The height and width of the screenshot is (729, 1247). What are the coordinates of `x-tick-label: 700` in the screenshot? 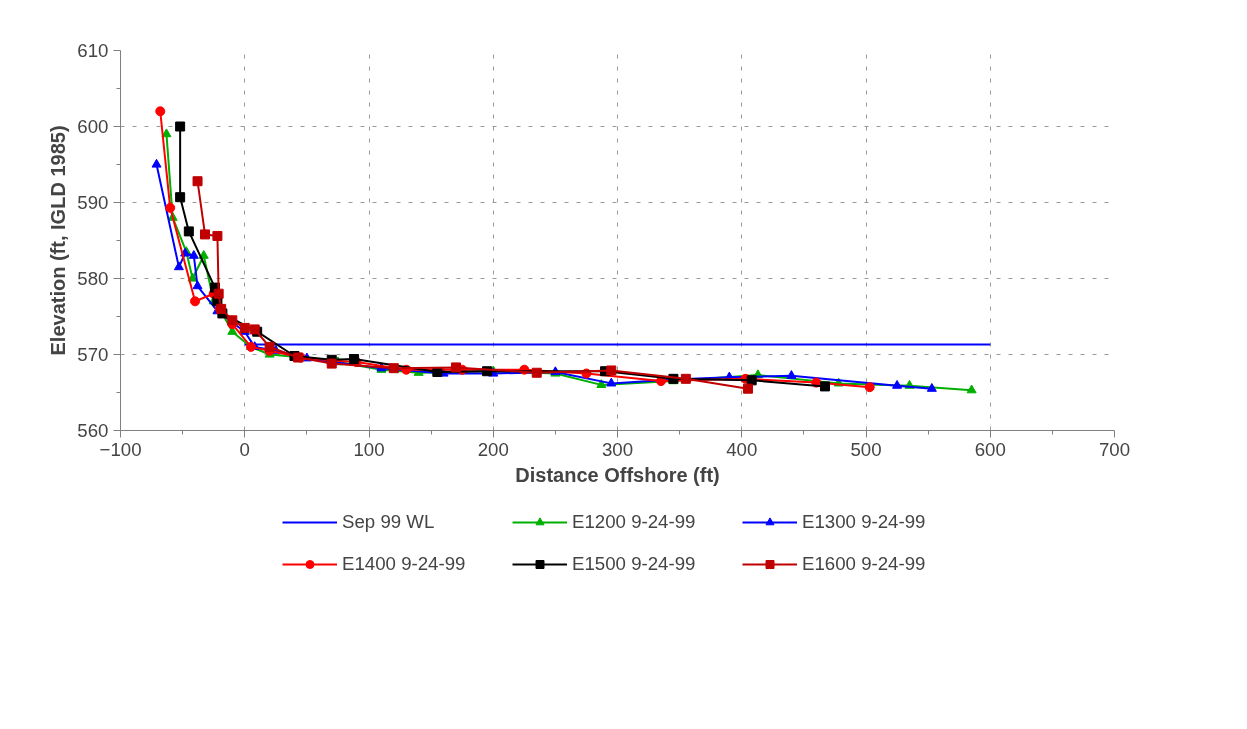 It's located at (1114, 449).